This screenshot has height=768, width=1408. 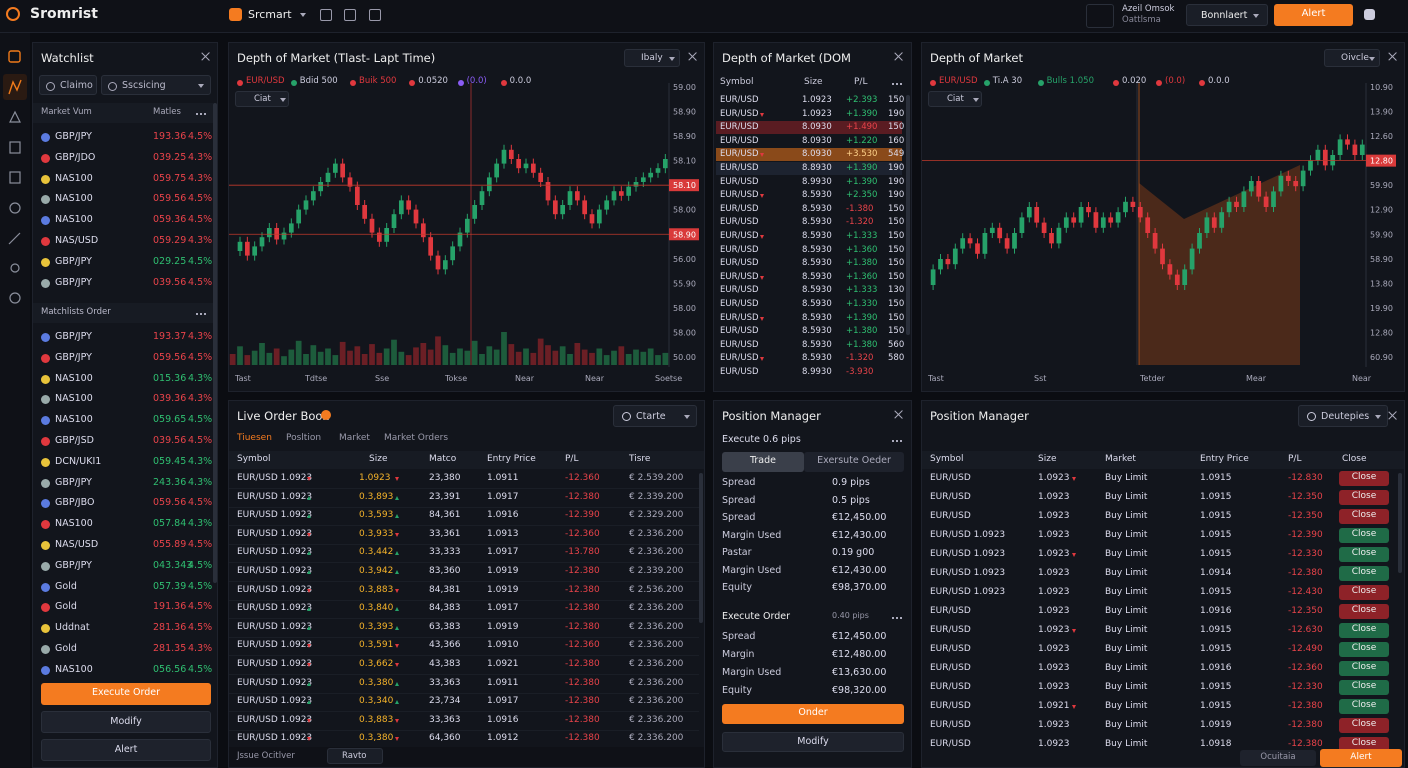 What do you see at coordinates (170, 240) in the screenshot?
I see `price: 059.29` at bounding box center [170, 240].